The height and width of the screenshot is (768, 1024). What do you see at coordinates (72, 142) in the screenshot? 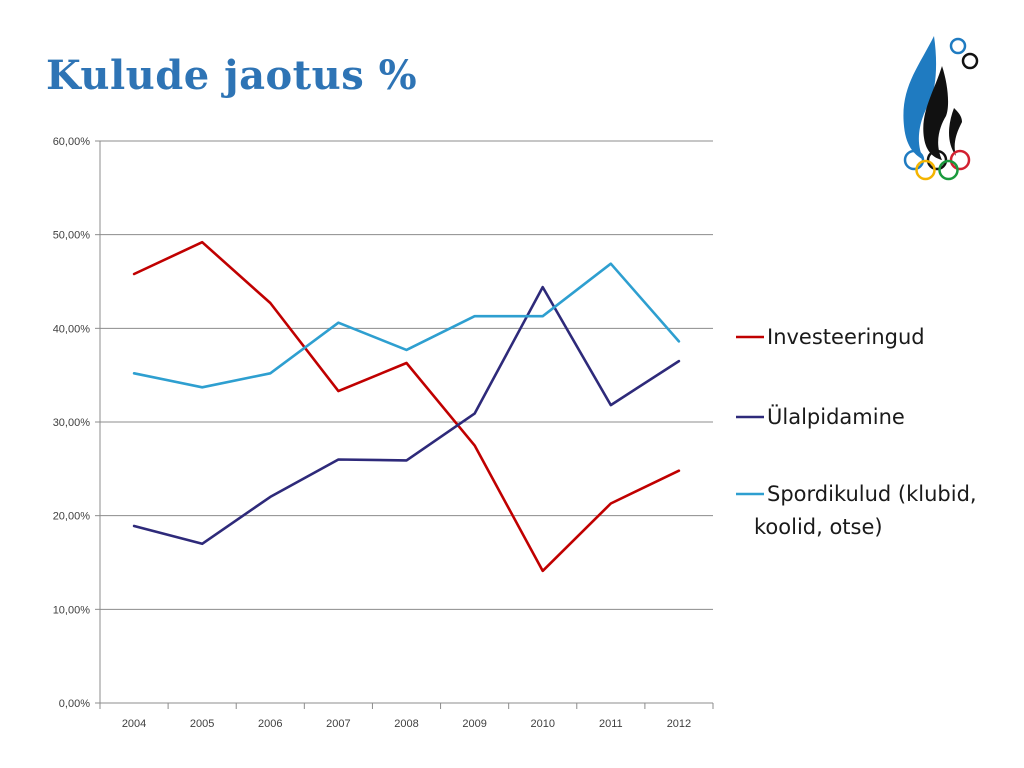
I see `y-tick-label: 60,00%` at bounding box center [72, 142].